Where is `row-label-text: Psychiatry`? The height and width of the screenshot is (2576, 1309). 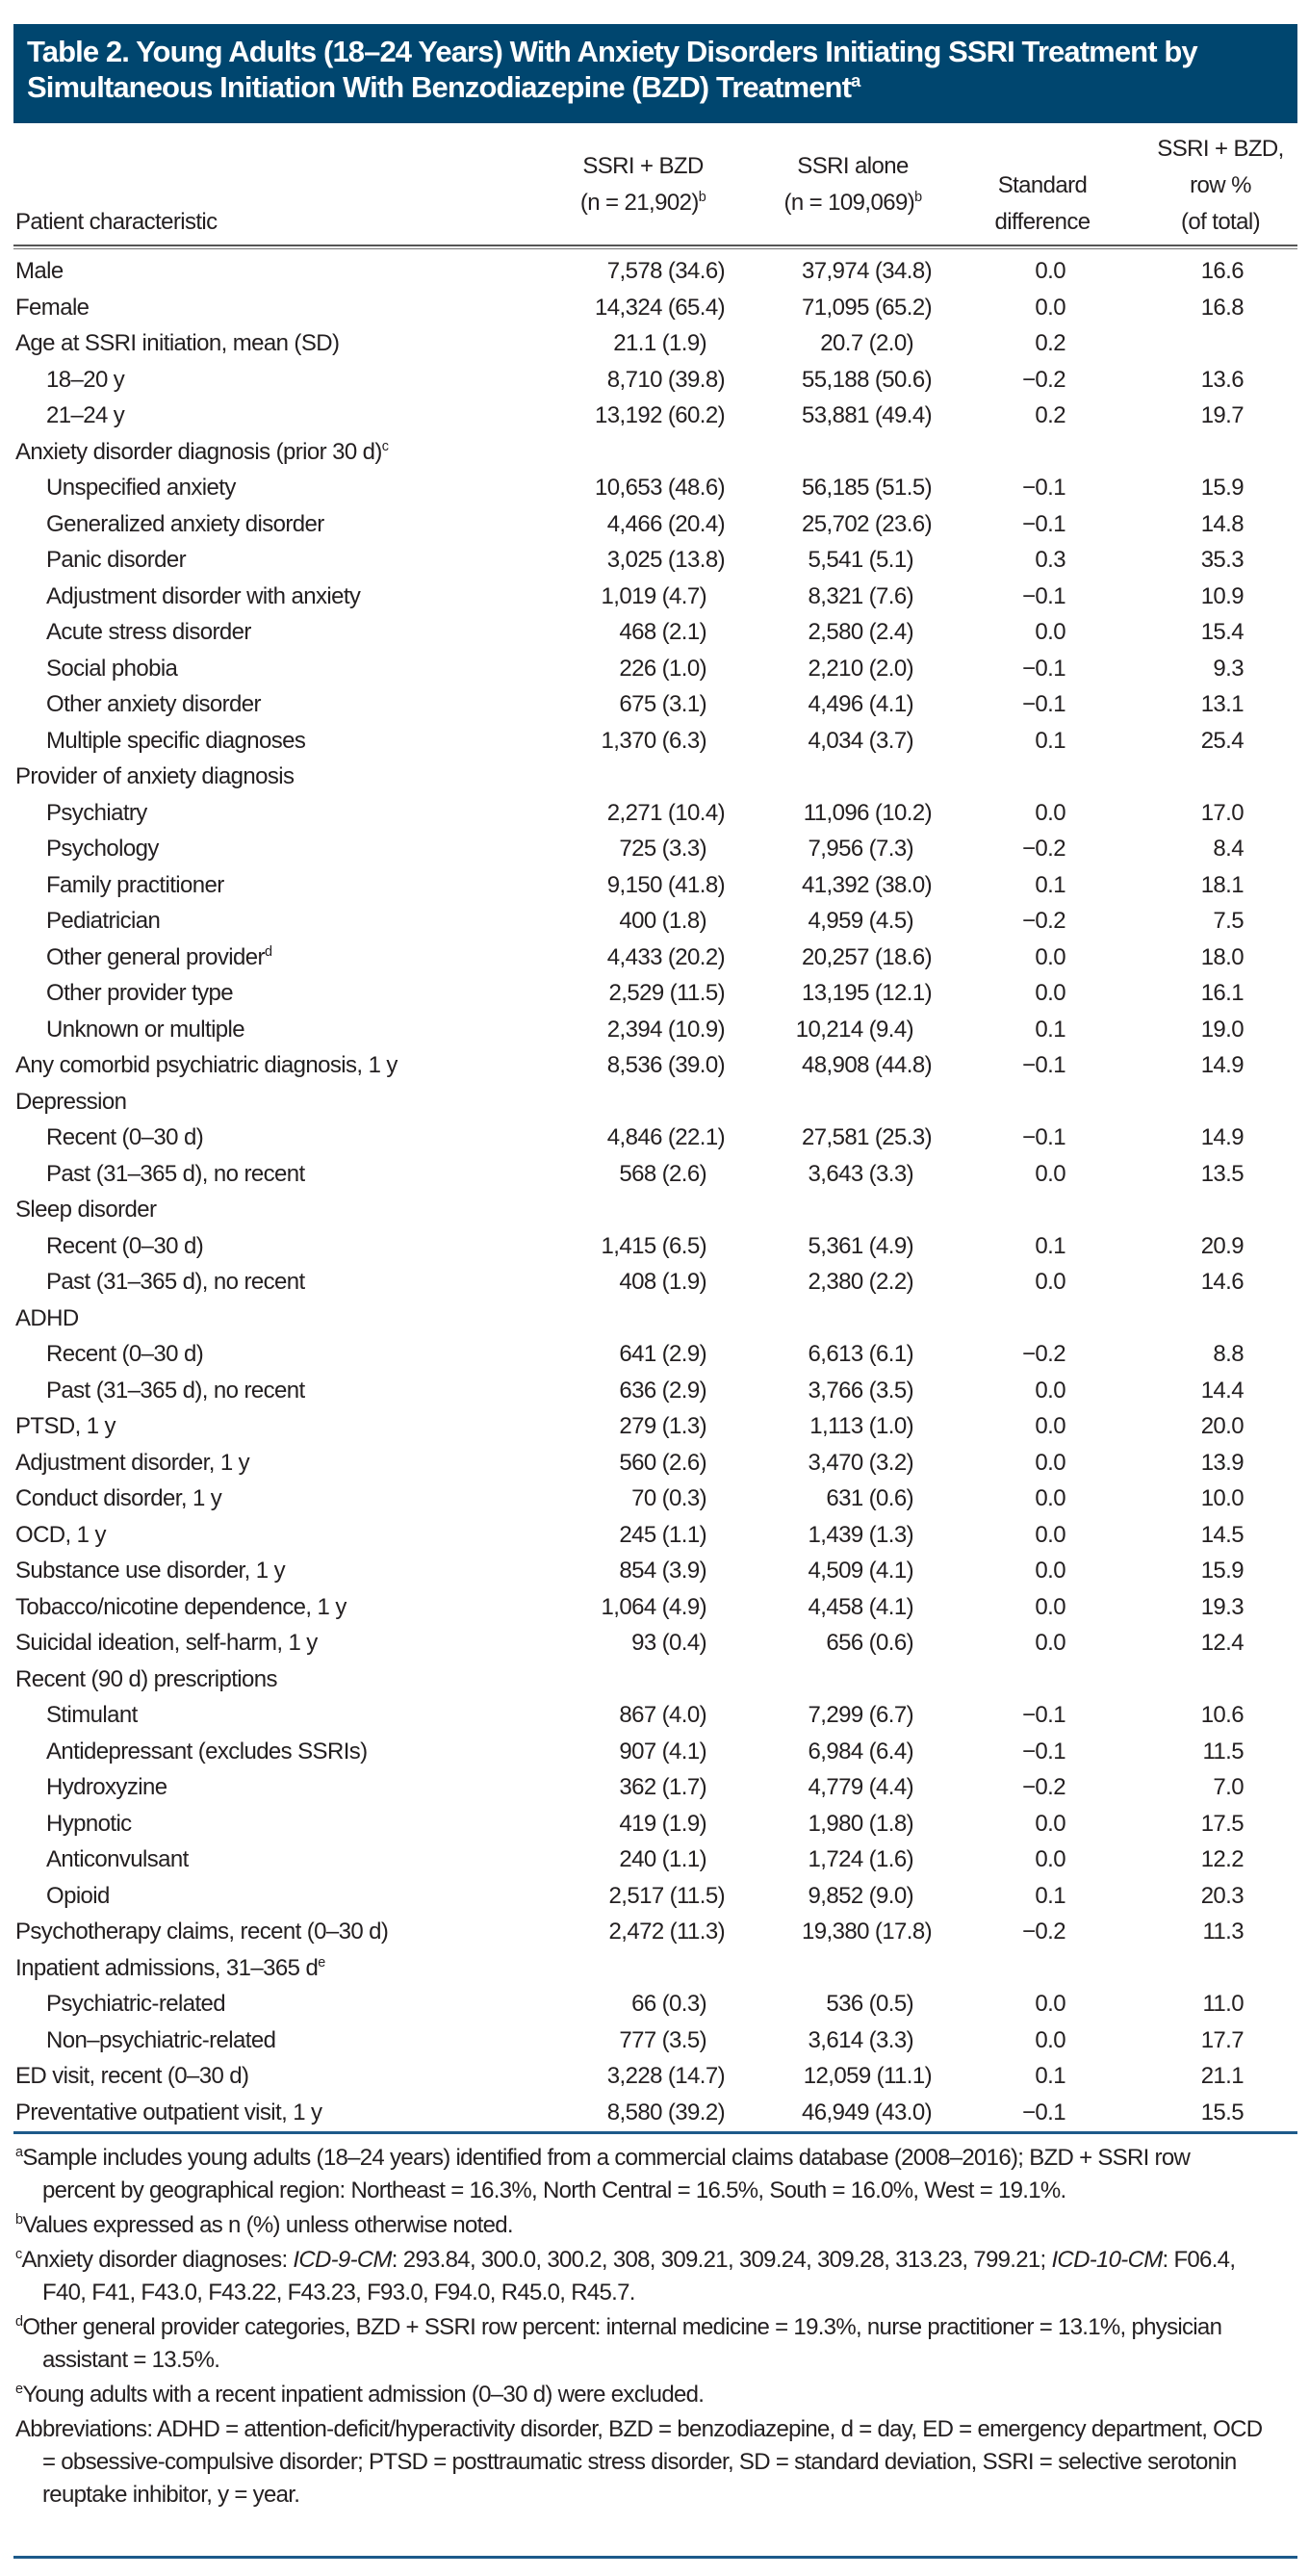
row-label-text: Psychiatry is located at coordinates (96, 812).